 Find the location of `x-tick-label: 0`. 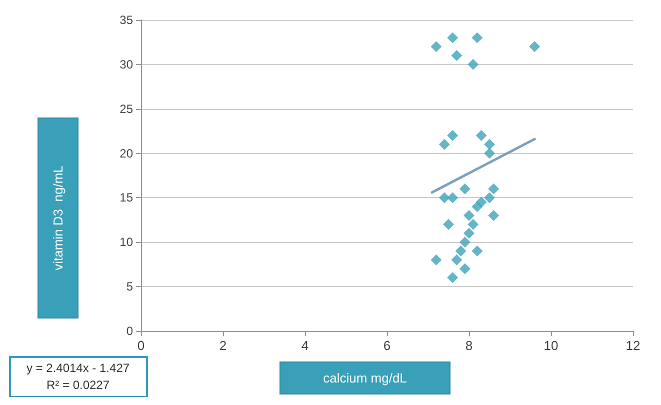

x-tick-label: 0 is located at coordinates (141, 345).